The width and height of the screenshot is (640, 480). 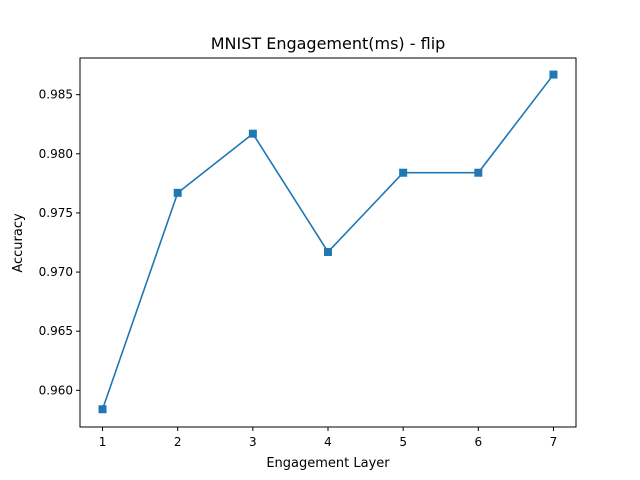 What do you see at coordinates (103, 442) in the screenshot?
I see `x-tick-label: 1` at bounding box center [103, 442].